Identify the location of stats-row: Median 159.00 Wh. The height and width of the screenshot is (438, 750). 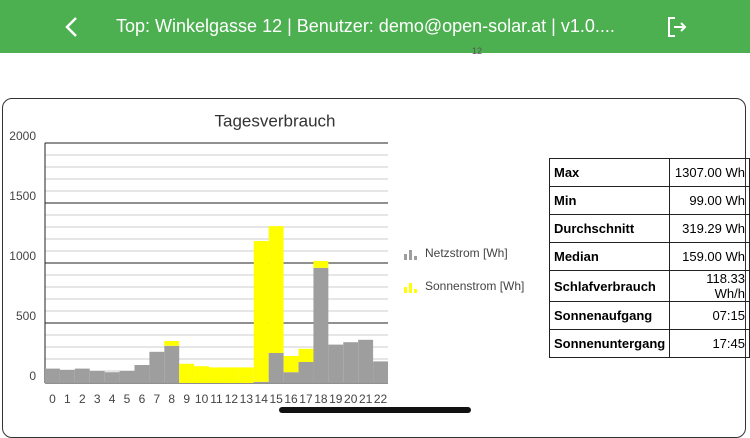
(649, 256).